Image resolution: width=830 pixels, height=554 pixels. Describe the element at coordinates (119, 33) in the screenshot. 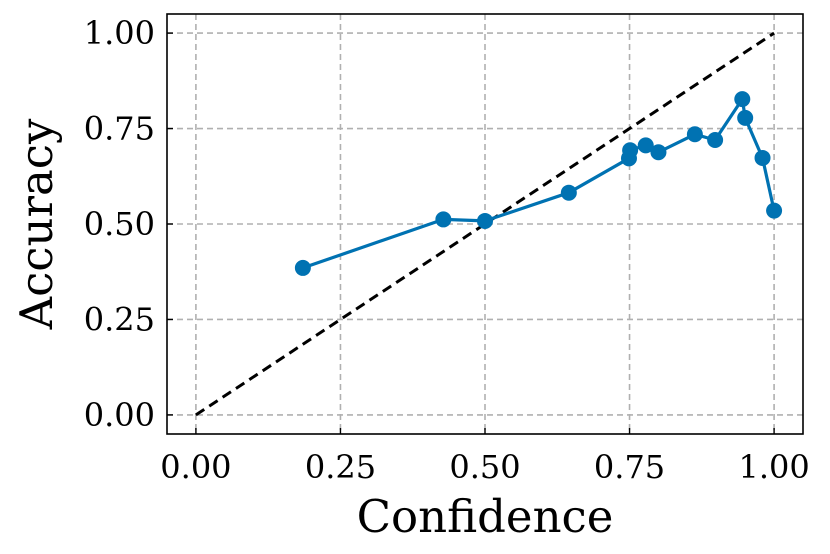

I see `y-tick-label-4: 1.00` at that location.